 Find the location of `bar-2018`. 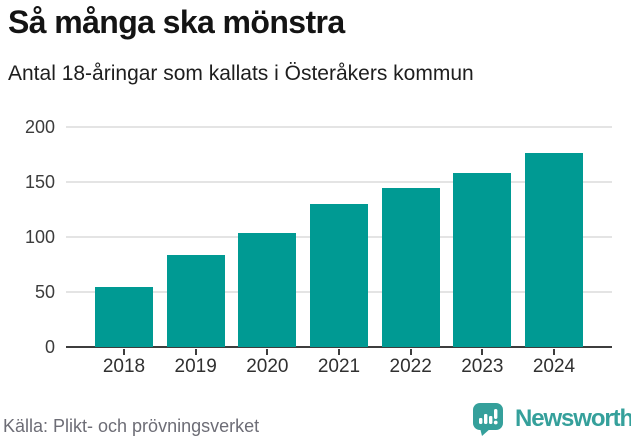

bar-2018 is located at coordinates (124, 316).